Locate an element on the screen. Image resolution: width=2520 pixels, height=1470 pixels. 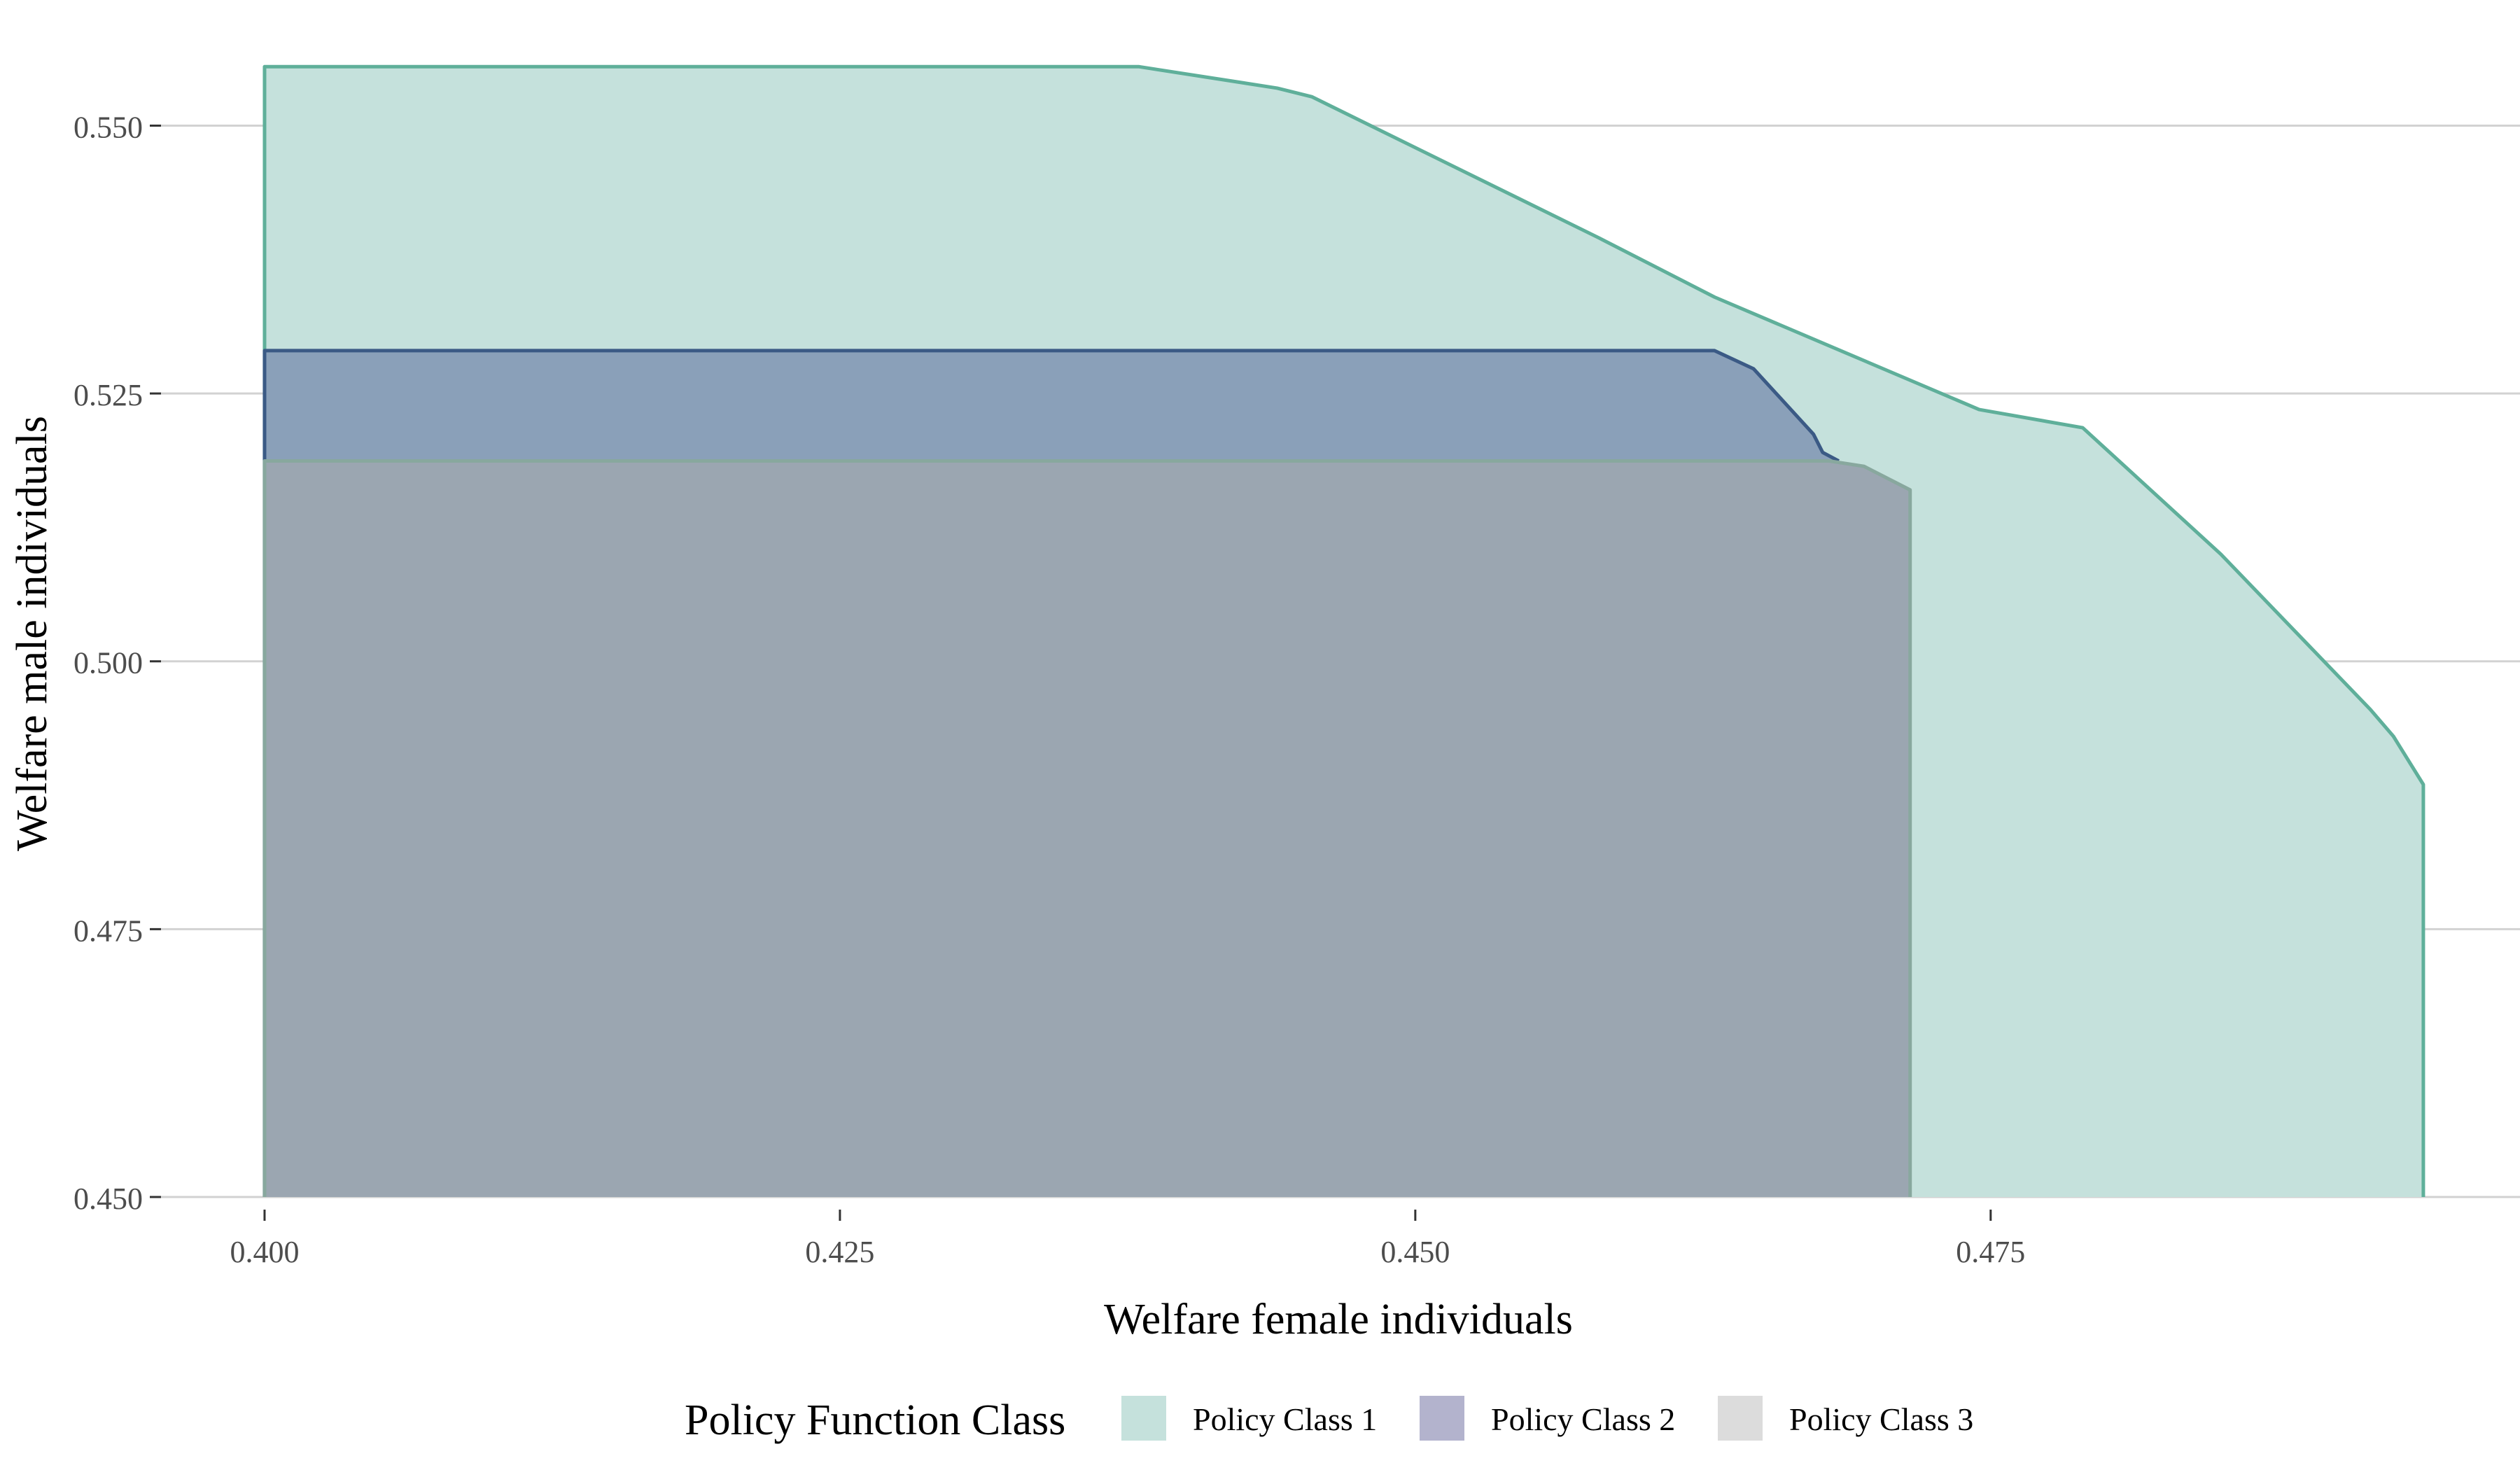
legend-label-policy-class-3: Policy Class 3 is located at coordinates (1881, 1419).